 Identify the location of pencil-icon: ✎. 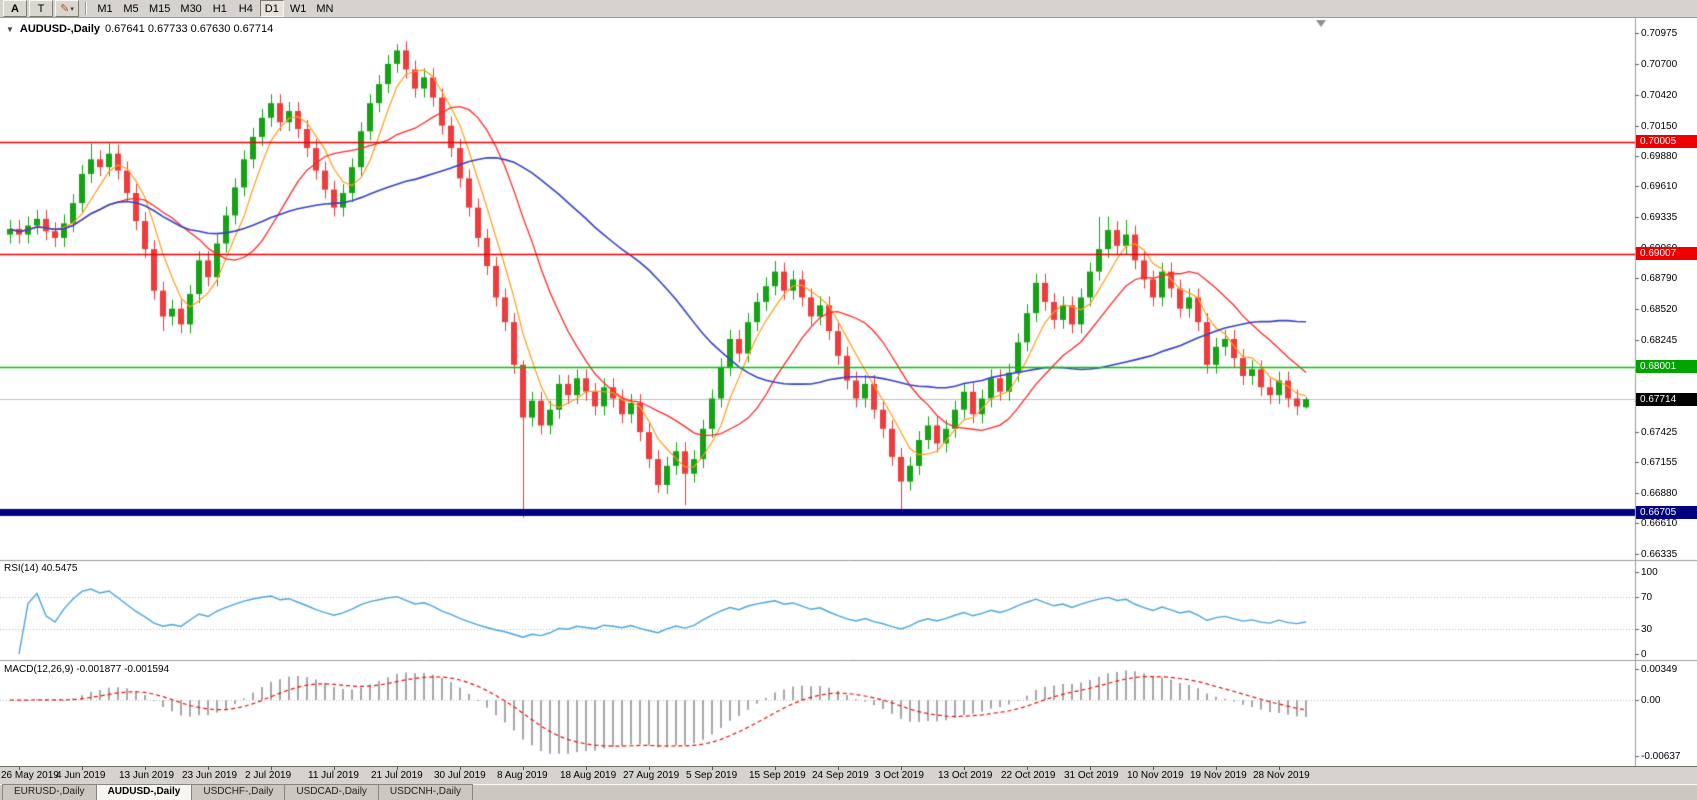
(65, 9).